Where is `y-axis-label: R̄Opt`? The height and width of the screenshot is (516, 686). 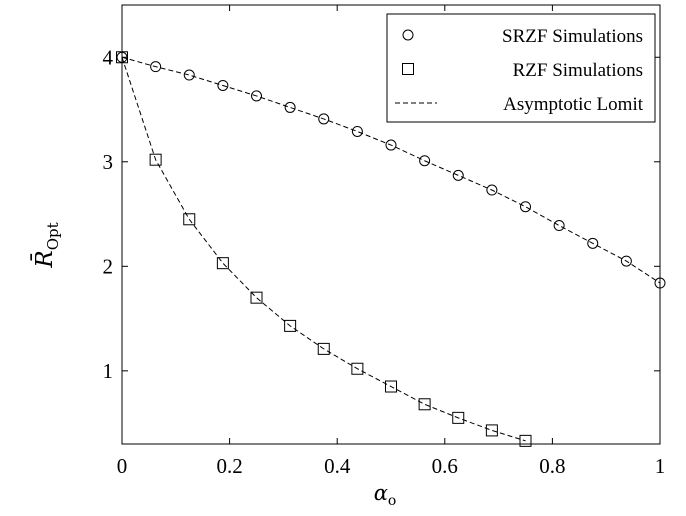
y-axis-label: R̄Opt is located at coordinates (46, 245).